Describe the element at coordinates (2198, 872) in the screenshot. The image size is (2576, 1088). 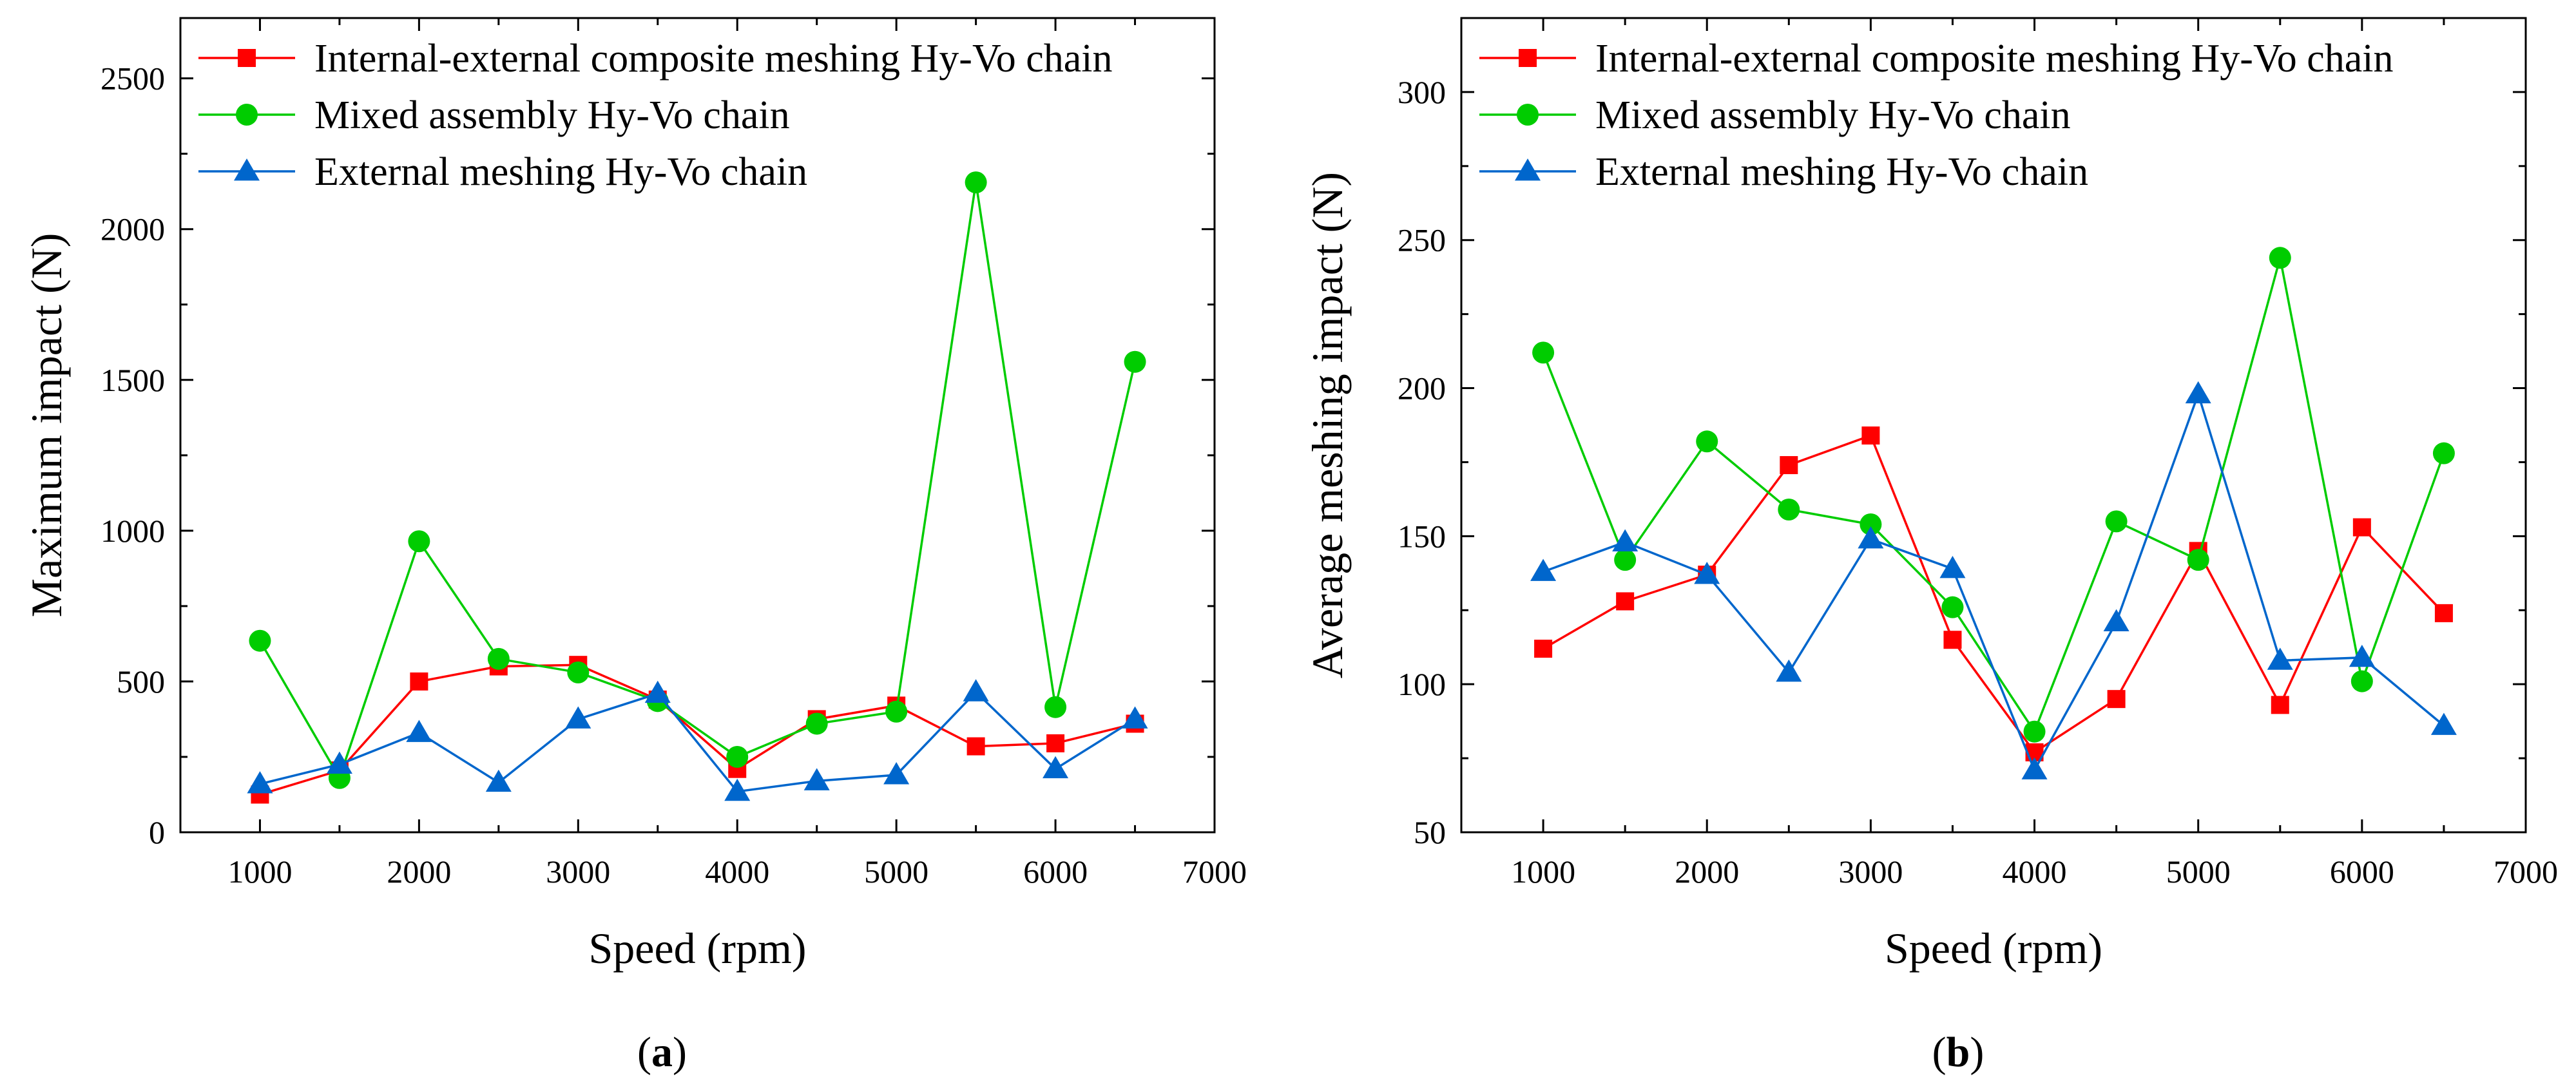
I see `chart-b-x-tick-label: 5000` at that location.